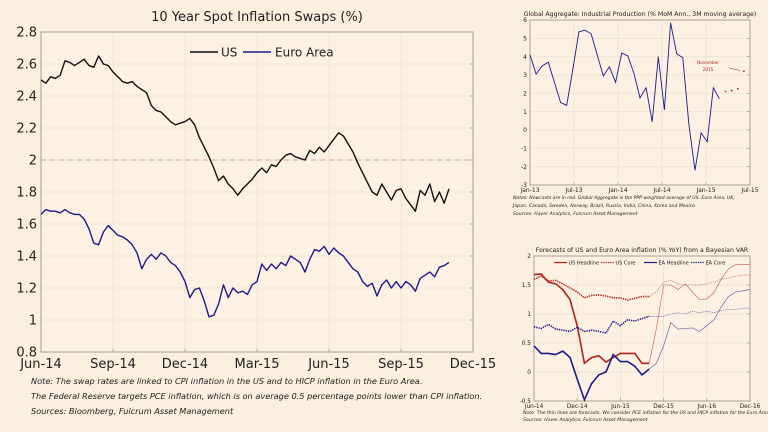  What do you see at coordinates (401, 364) in the screenshot?
I see `x-tick-label: Sep-15` at bounding box center [401, 364].